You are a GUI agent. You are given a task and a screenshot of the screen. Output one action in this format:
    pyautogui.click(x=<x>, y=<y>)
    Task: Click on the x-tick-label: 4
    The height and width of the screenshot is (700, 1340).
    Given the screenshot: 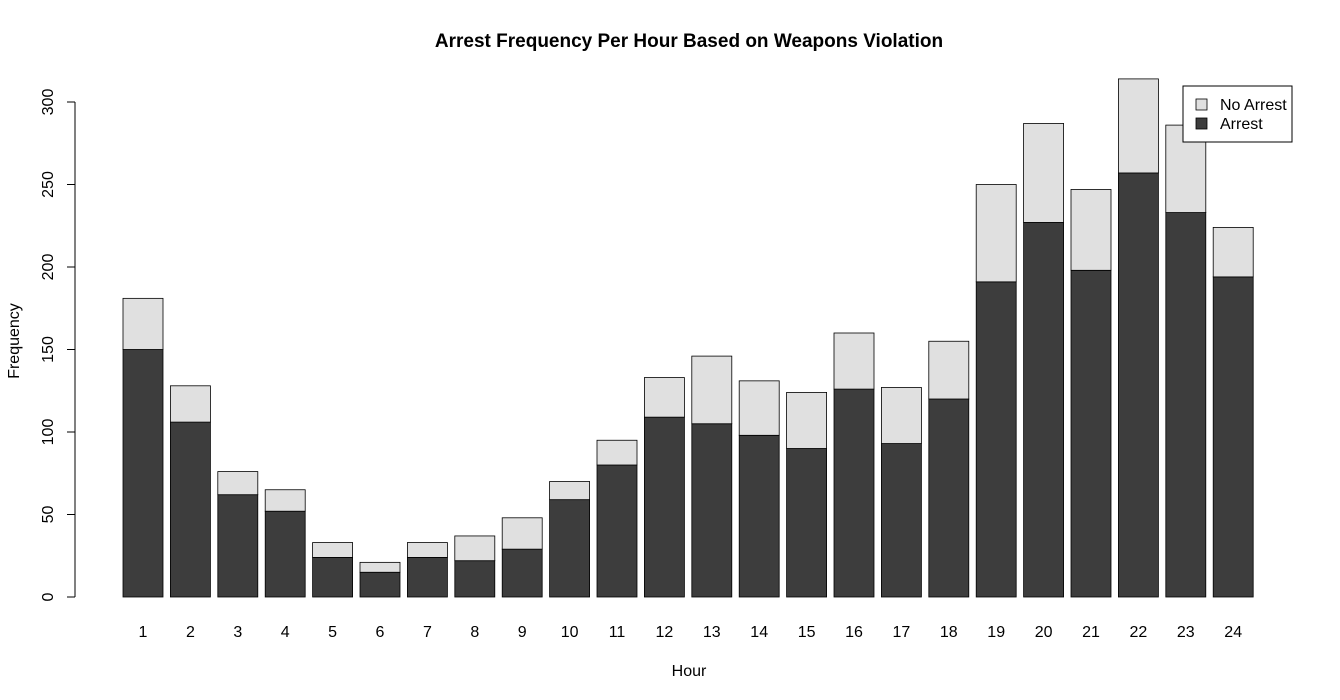 What is the action you would take?
    pyautogui.click(x=285, y=632)
    